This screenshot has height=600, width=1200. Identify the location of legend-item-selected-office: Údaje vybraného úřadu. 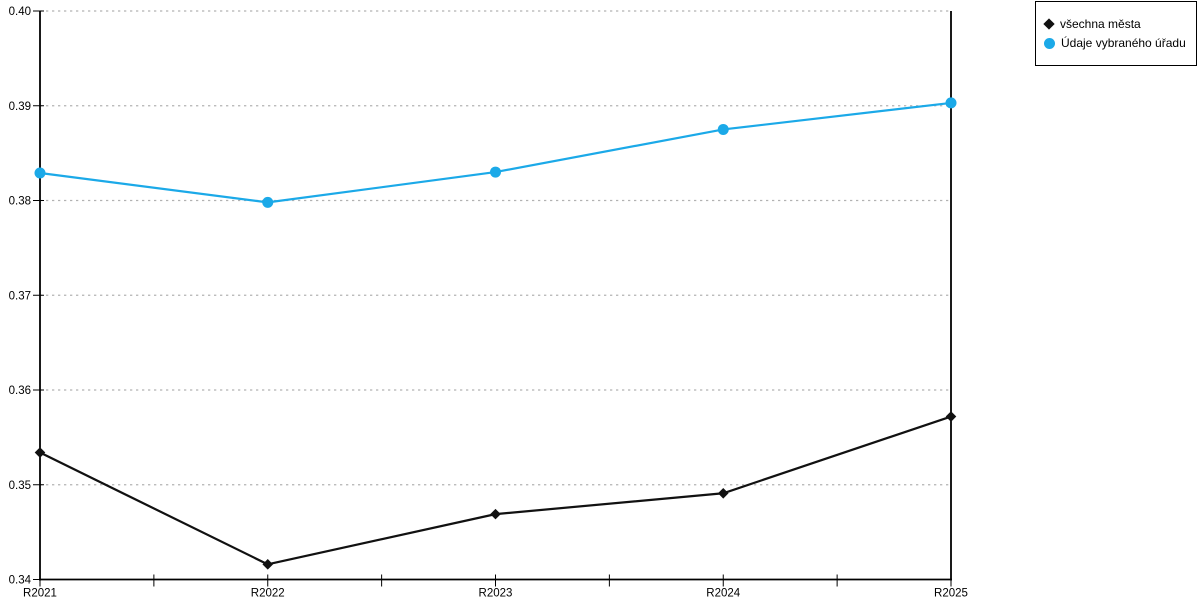
(1120, 43).